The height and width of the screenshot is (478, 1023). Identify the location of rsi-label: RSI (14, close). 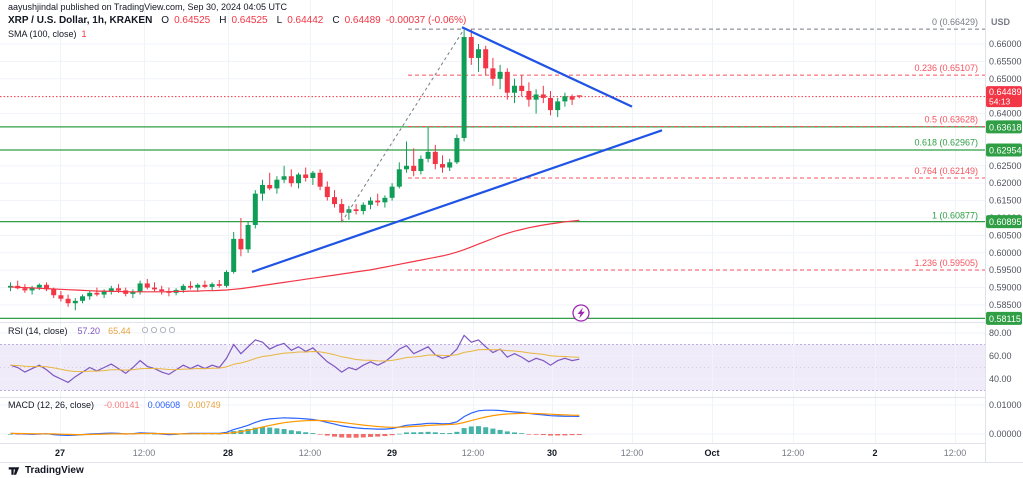
(38, 331).